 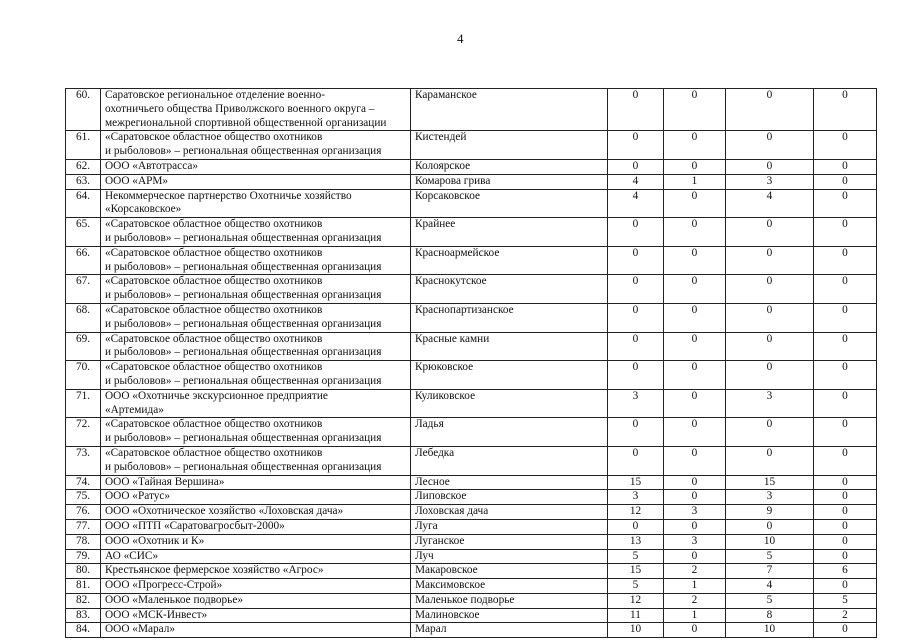 What do you see at coordinates (509, 482) in the screenshot?
I see `hunting-ground-cell: Лесное` at bounding box center [509, 482].